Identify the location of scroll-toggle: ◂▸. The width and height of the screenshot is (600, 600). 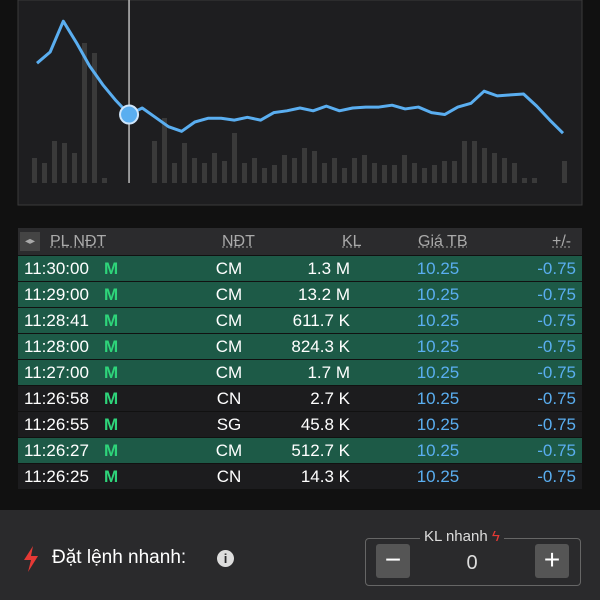
(30, 241).